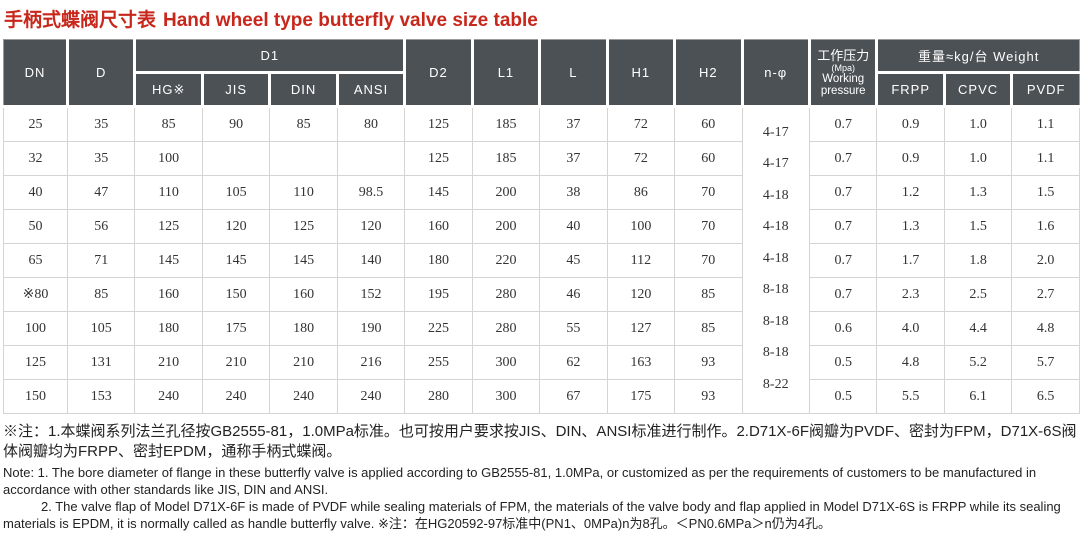  I want to click on cell-d: 71, so click(101, 260).